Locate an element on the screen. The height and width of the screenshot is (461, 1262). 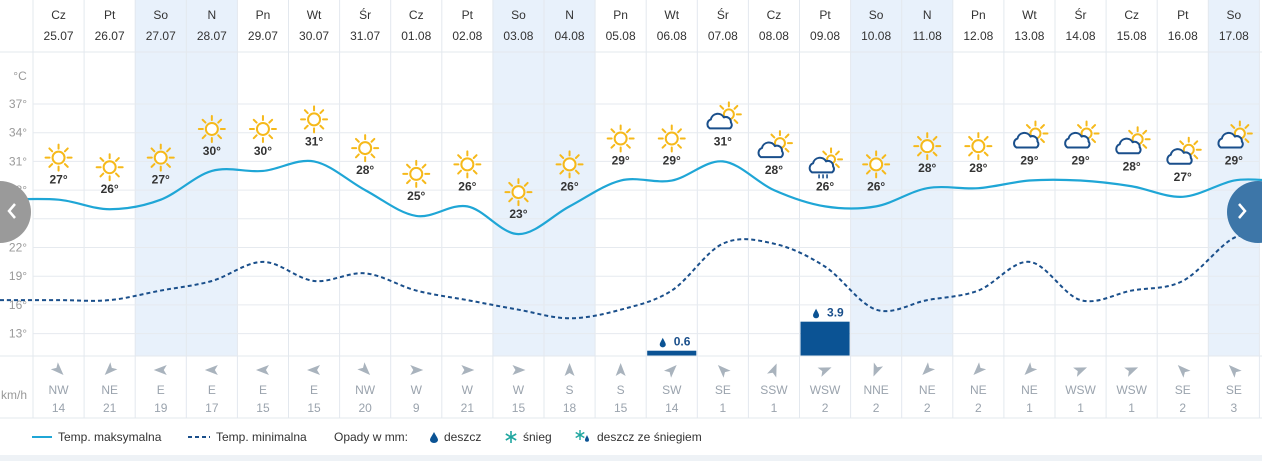
day-date: 25.07 is located at coordinates (59, 36).